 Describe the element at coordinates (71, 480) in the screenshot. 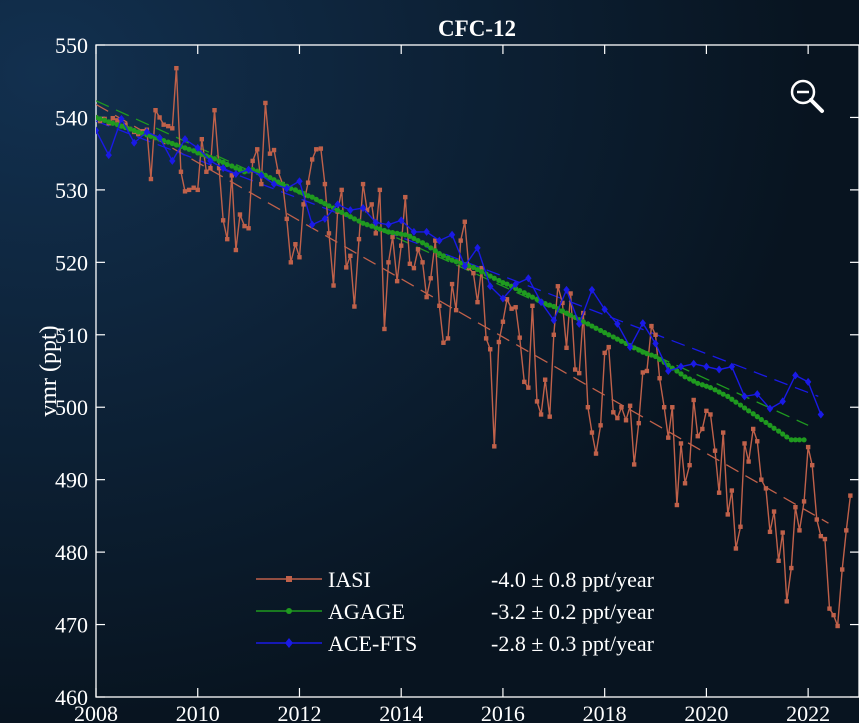

I see `y-tick-label: 490` at that location.